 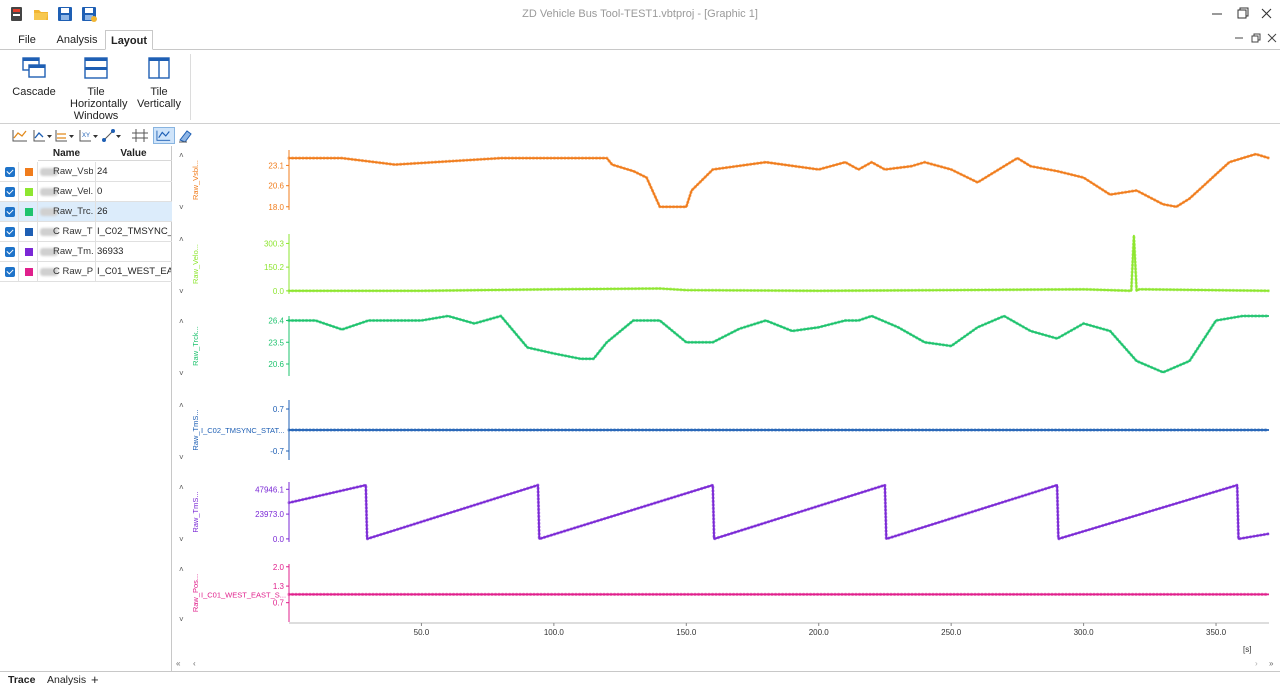 I want to click on table-row: Raw_Tm... 36933, so click(x=86, y=252).